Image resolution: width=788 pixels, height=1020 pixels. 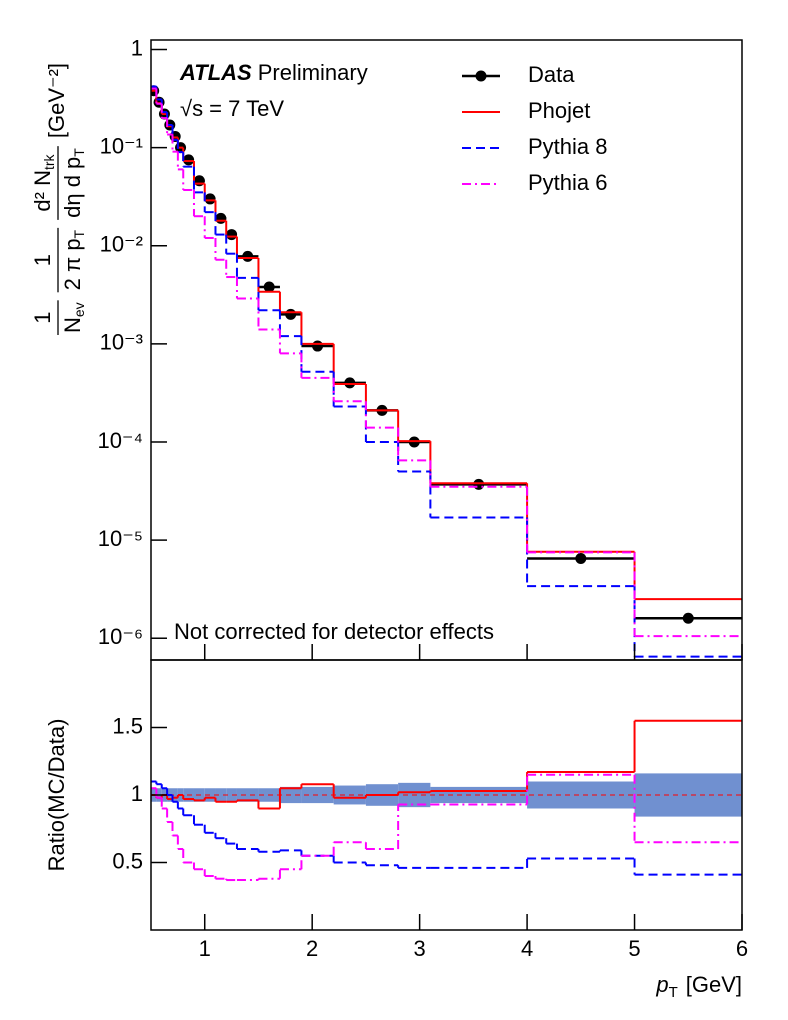 I want to click on note: Not corrected for detector effects, so click(x=334, y=631).